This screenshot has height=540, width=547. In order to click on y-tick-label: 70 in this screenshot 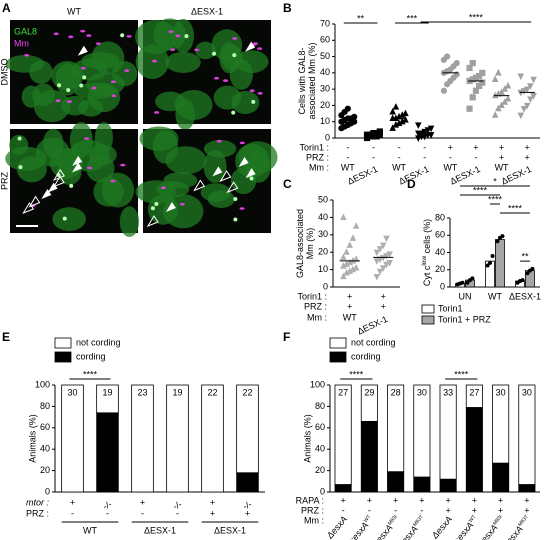, I will do `click(325, 23)`.